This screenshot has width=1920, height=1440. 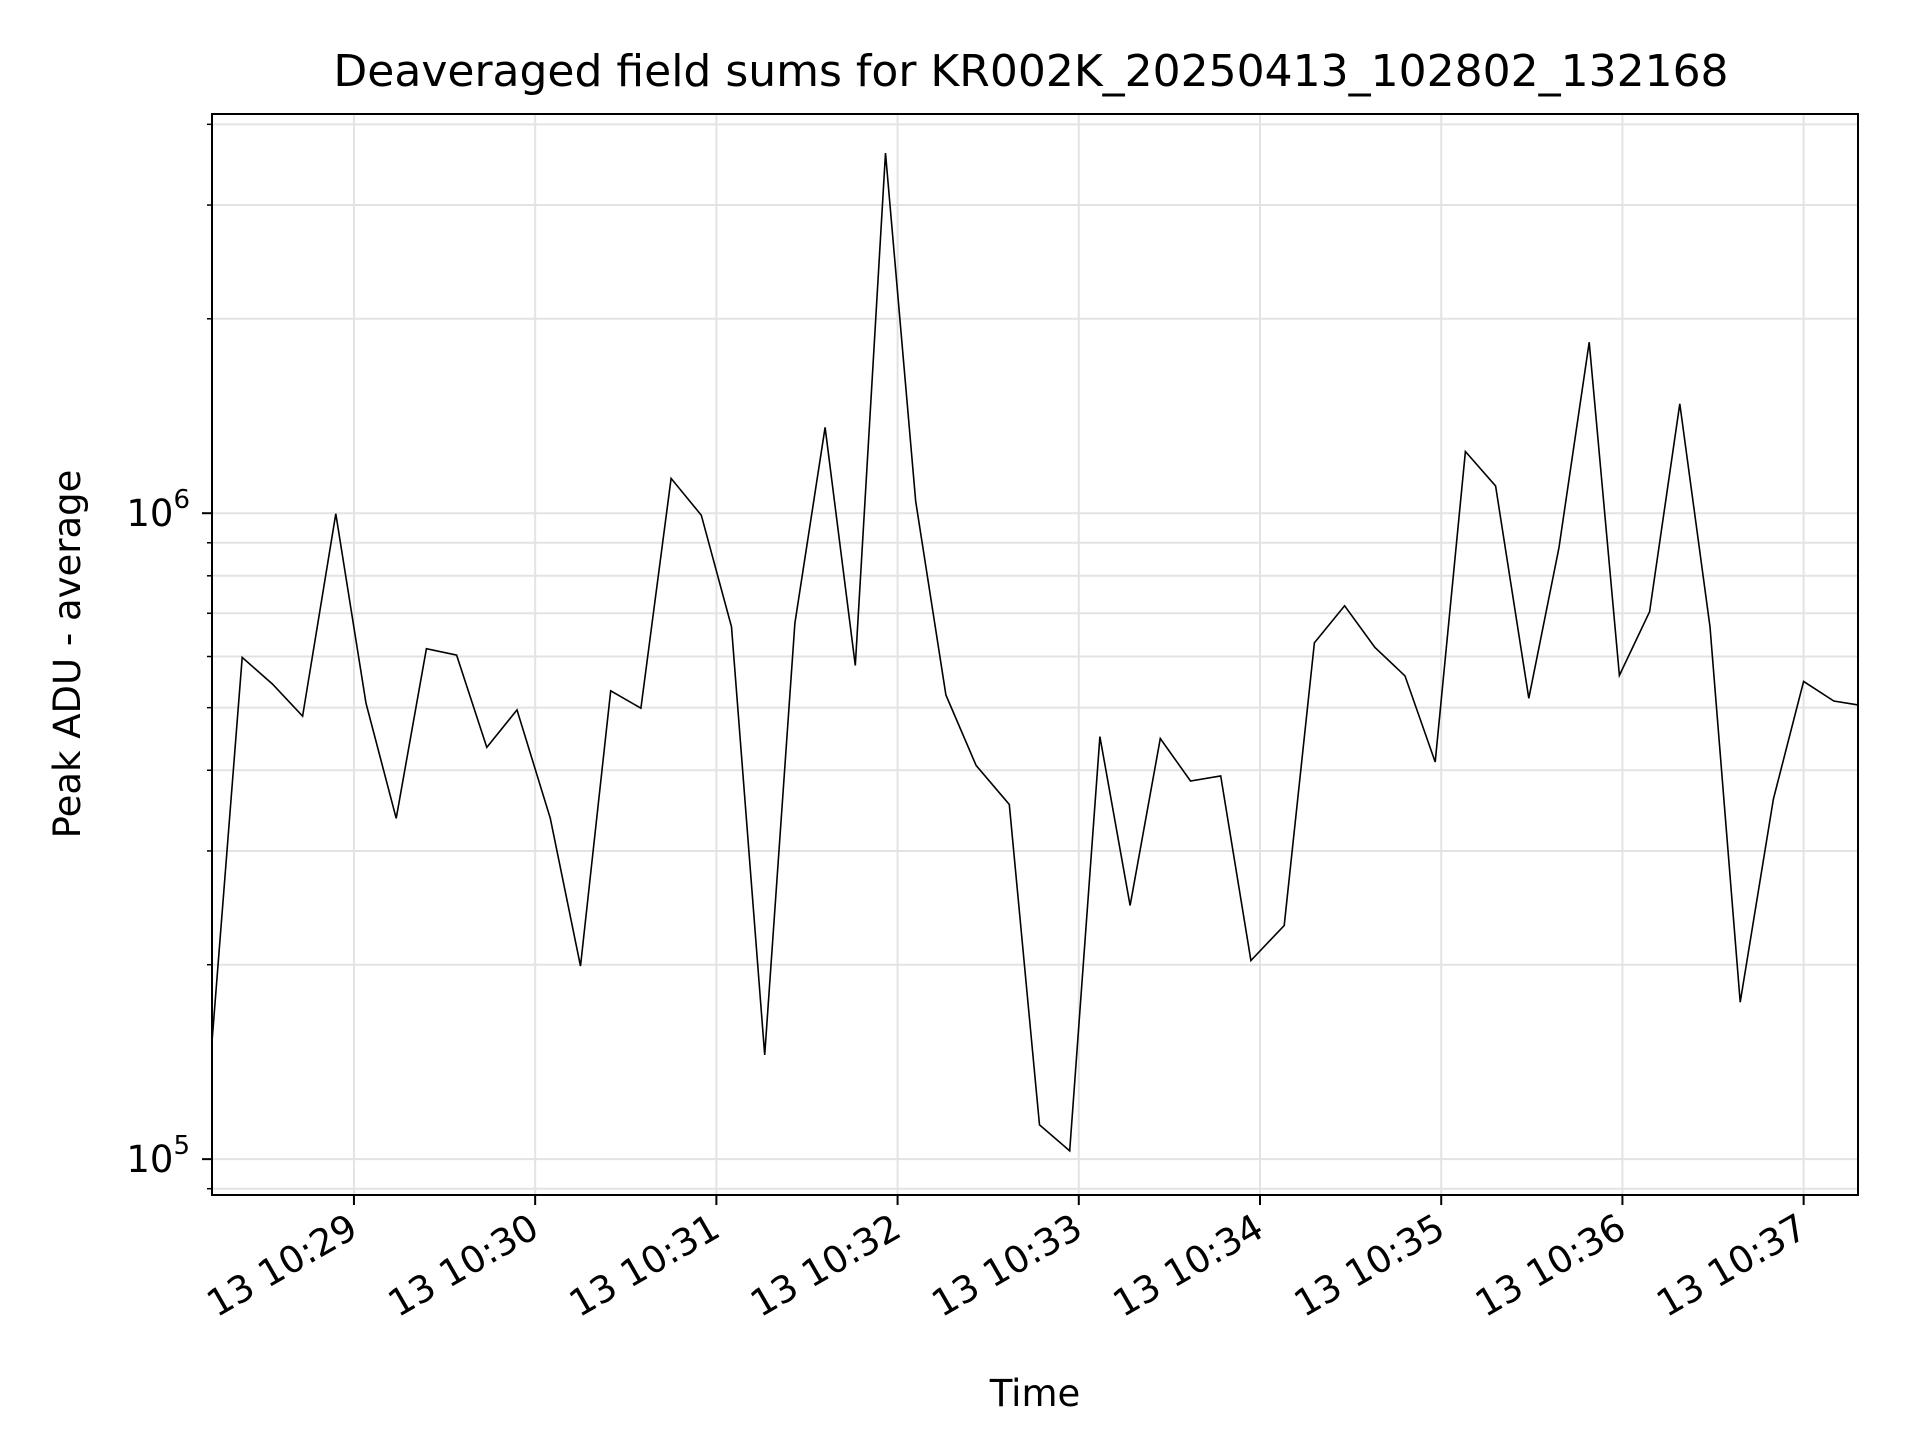 What do you see at coordinates (181, 1146) in the screenshot?
I see `y-tick-exponent: 5` at bounding box center [181, 1146].